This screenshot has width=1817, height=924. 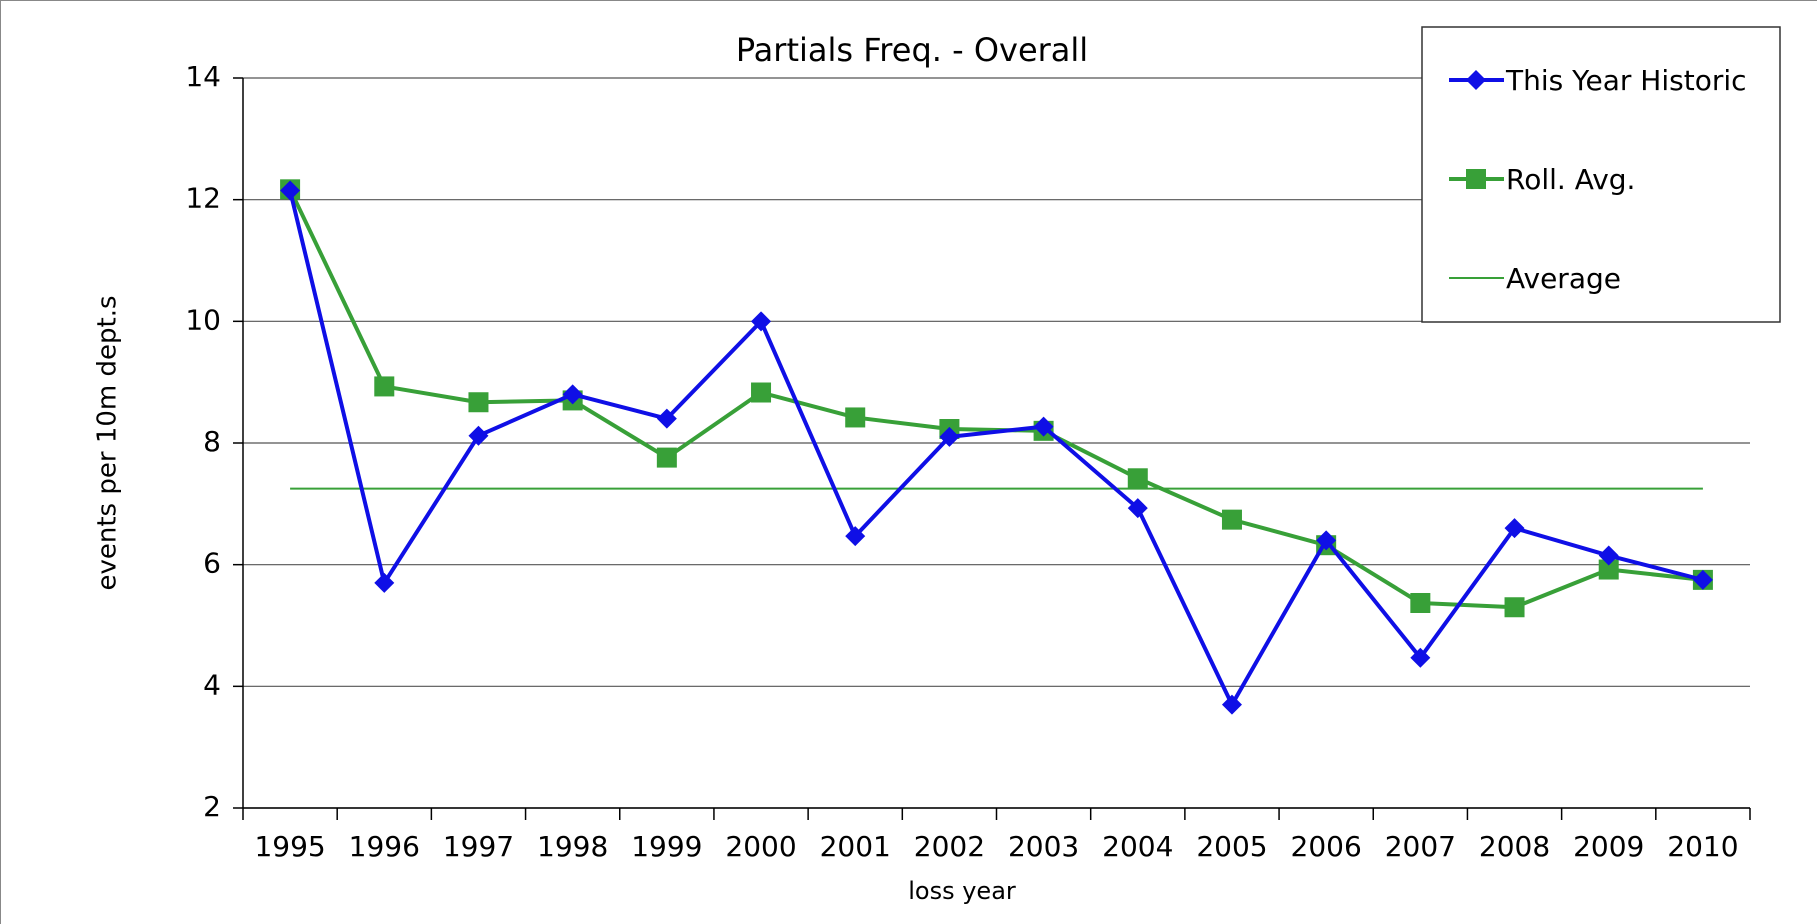 I want to click on y-tick-label: 4, so click(x=212, y=684).